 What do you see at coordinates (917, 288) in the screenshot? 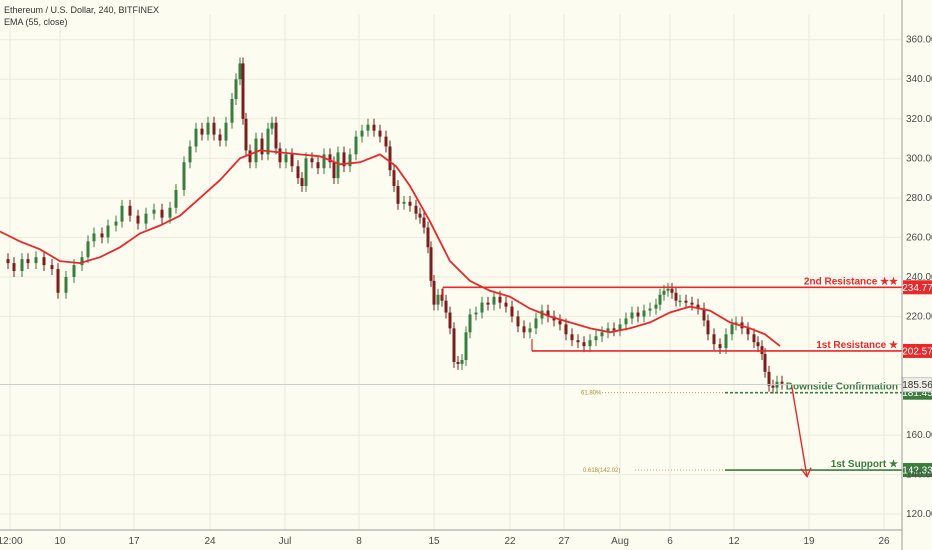
I see `level-price-value-0: 234.77` at bounding box center [917, 288].